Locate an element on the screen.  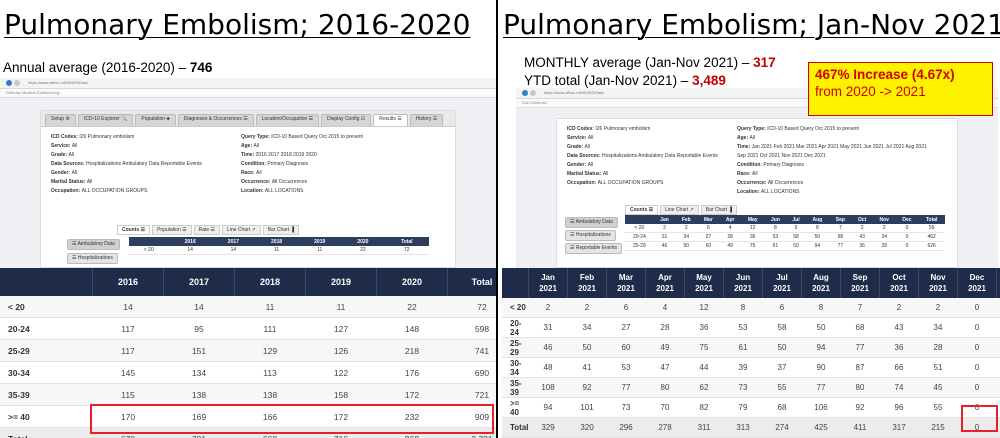
table-cell: 320 is located at coordinates (587, 427).